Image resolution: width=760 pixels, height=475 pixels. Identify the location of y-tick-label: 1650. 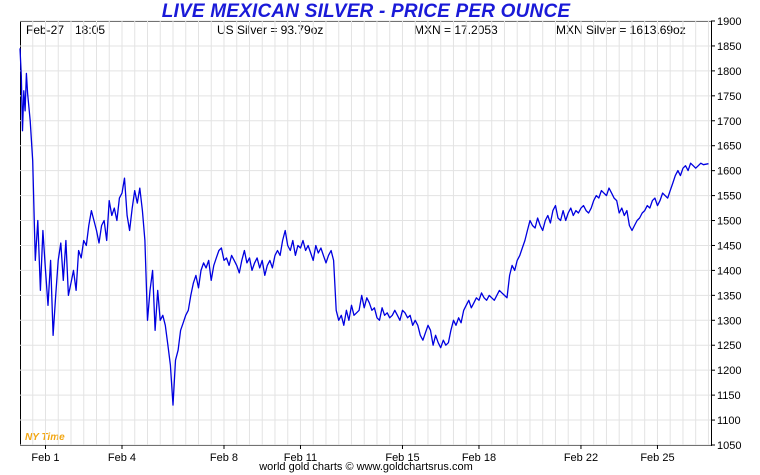
(729, 147).